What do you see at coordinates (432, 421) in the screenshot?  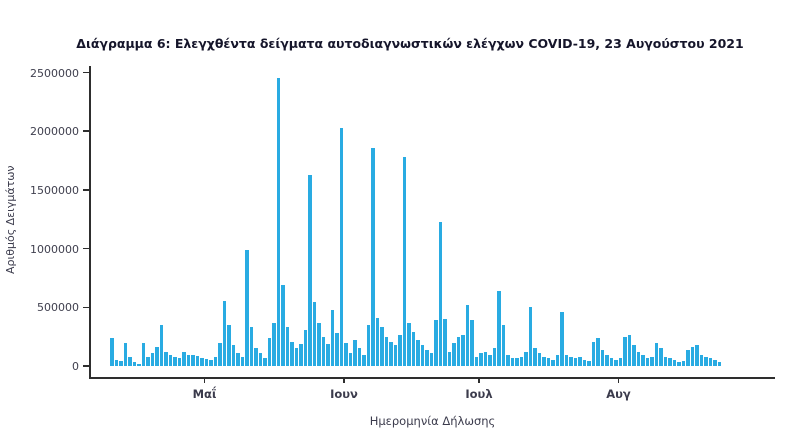 I see `x-axis-label: Ημερομηνία Δήλωσης` at bounding box center [432, 421].